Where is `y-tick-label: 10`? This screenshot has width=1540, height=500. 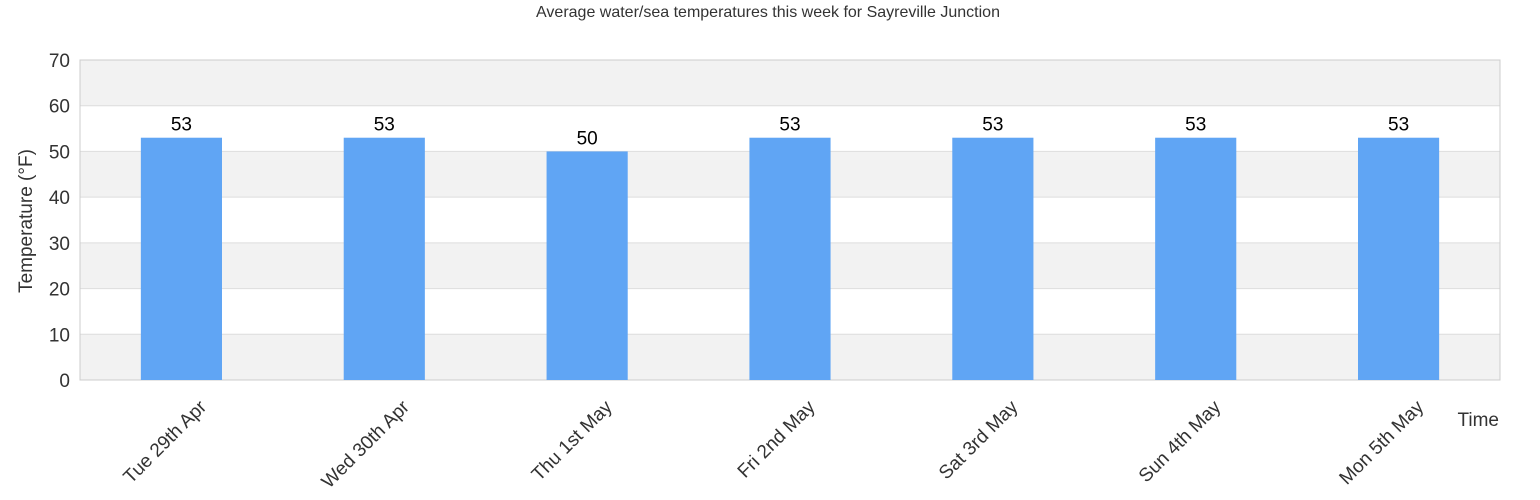 y-tick-label: 10 is located at coordinates (59, 335).